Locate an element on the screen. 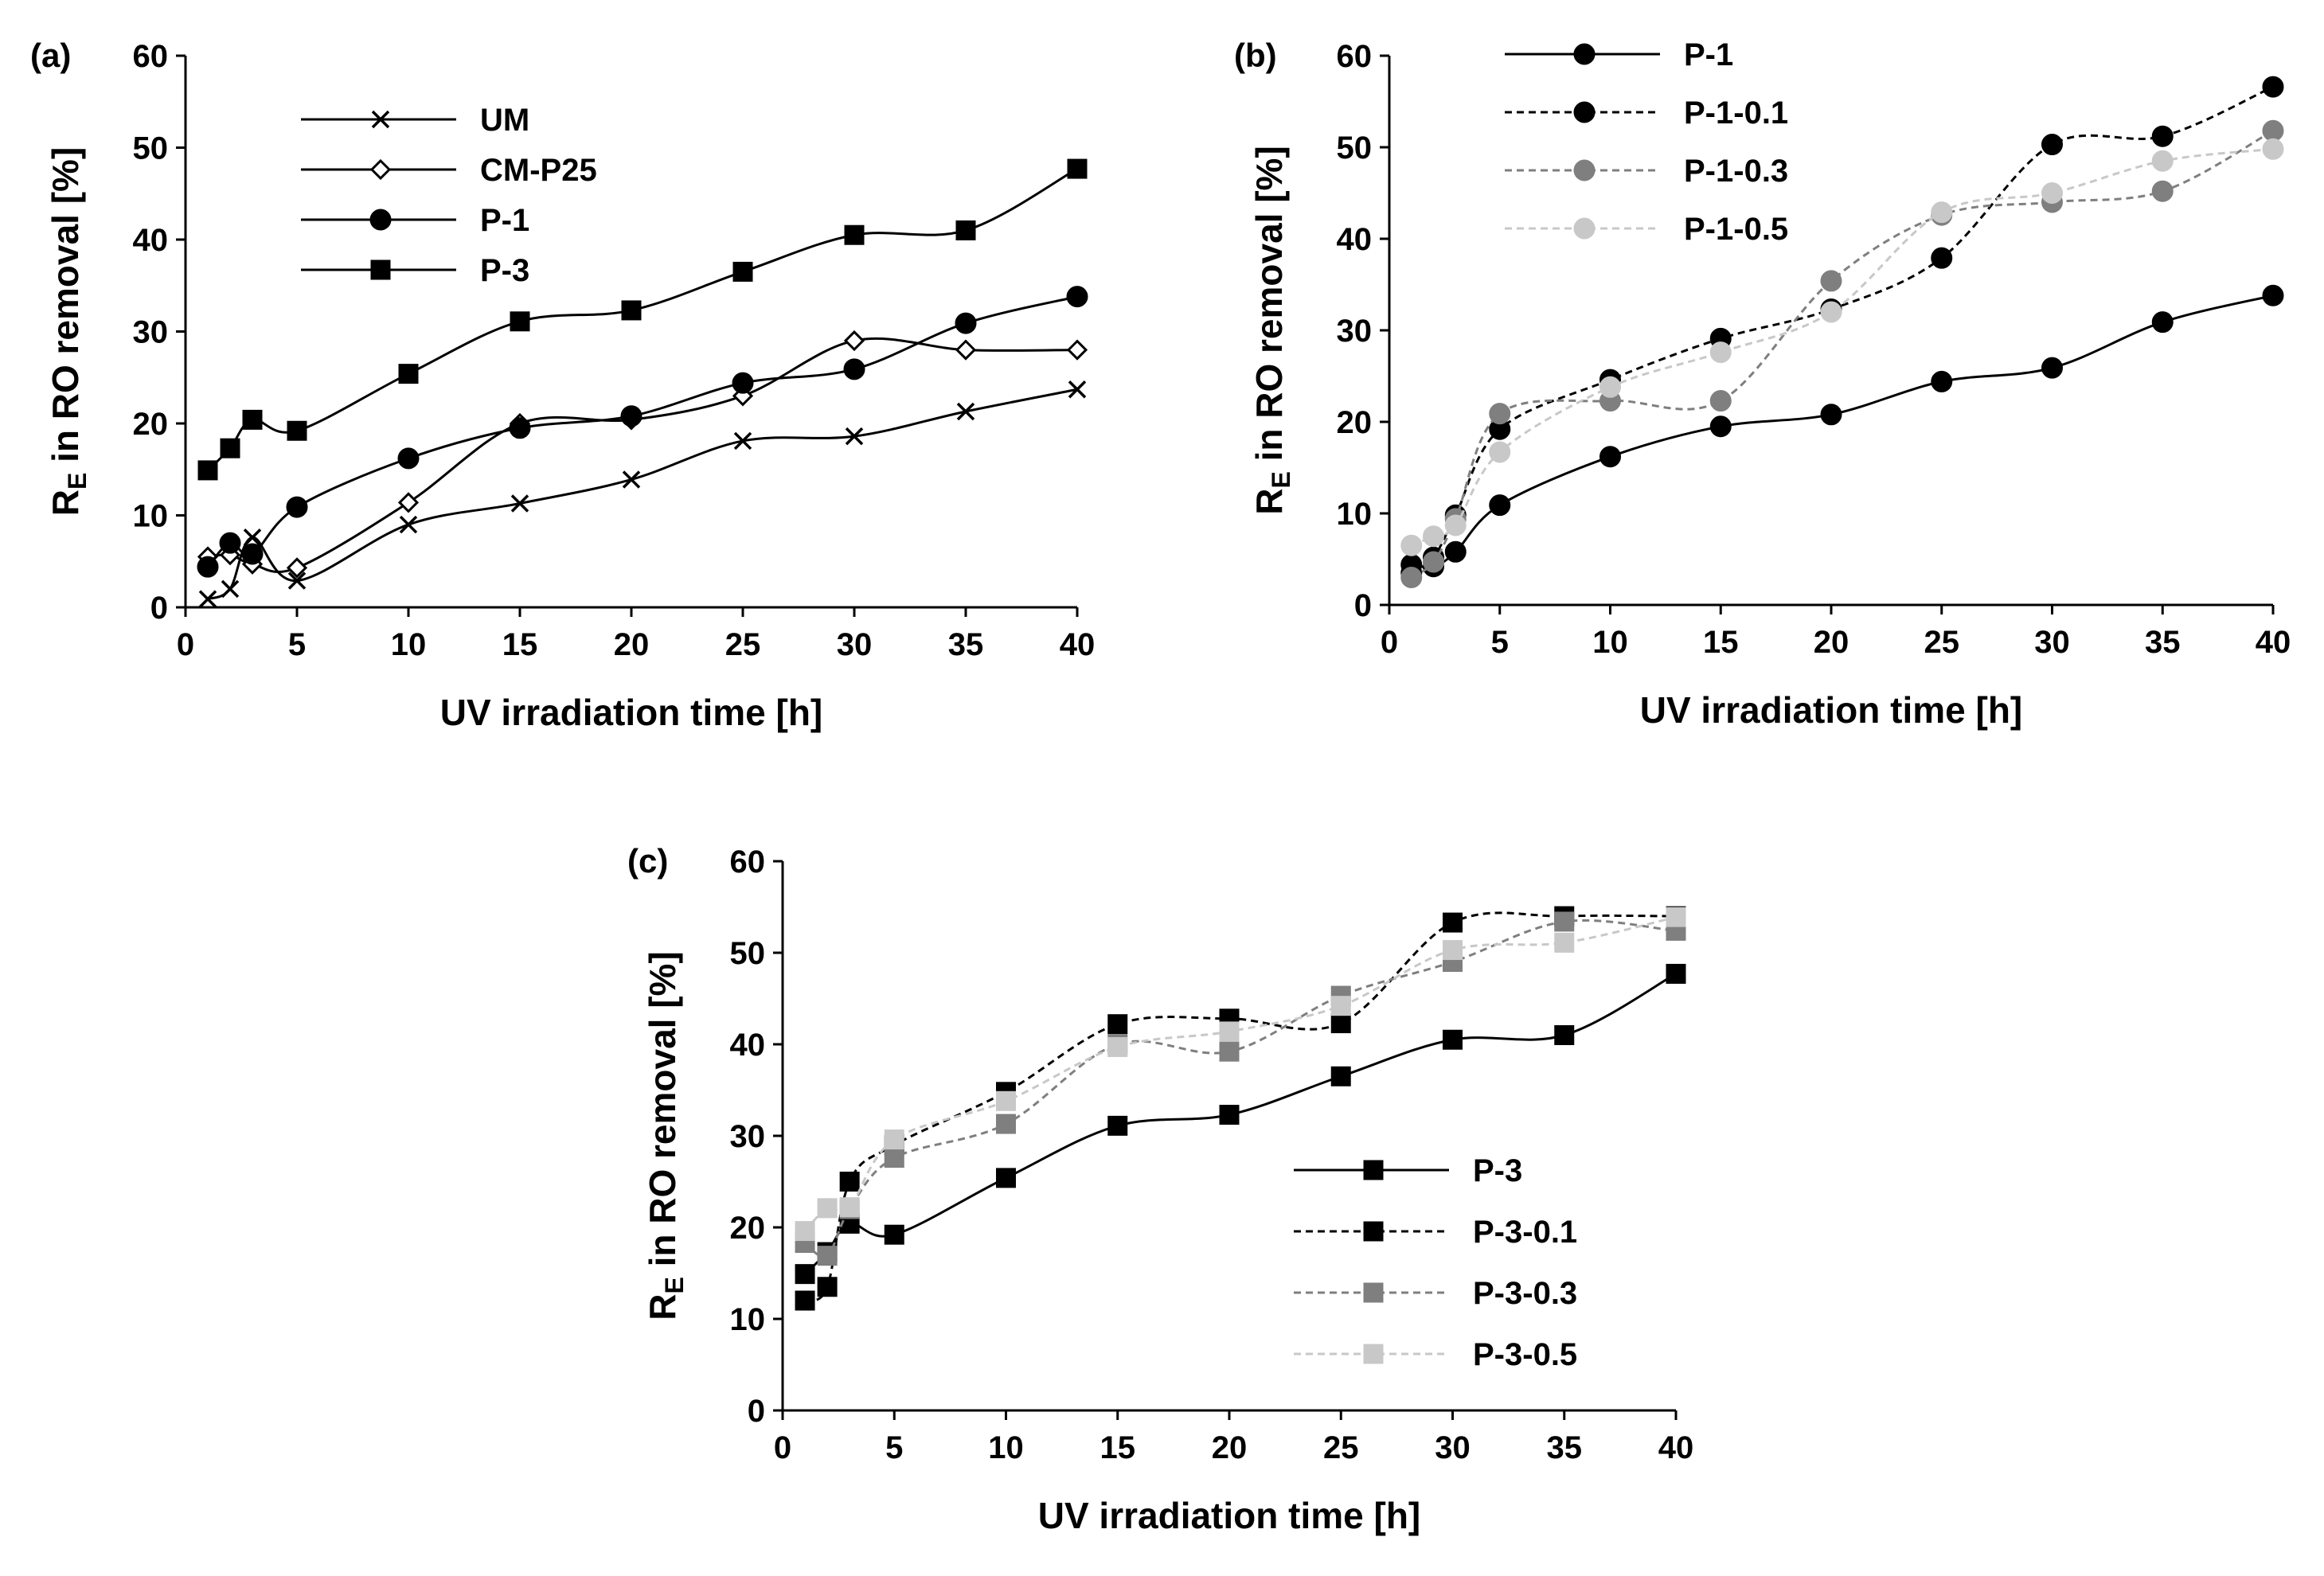 Image resolution: width=2324 pixels, height=1576 pixels. series-P-1-0.5 is located at coordinates (1842, 347).